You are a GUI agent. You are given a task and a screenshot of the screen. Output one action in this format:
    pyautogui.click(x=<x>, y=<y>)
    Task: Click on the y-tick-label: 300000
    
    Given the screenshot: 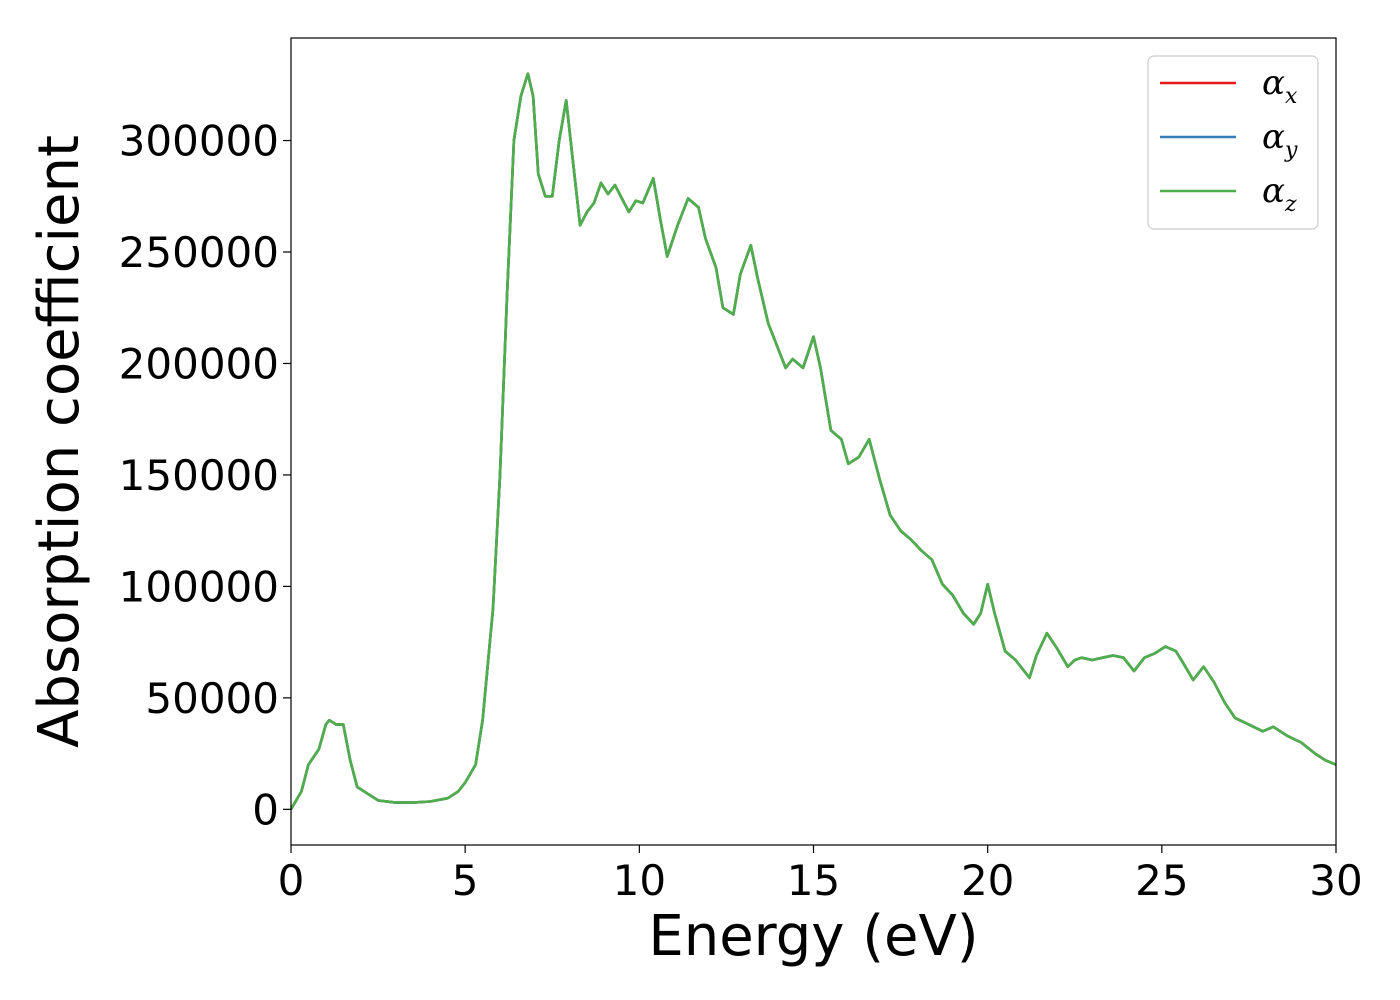 What is the action you would take?
    pyautogui.click(x=199, y=141)
    